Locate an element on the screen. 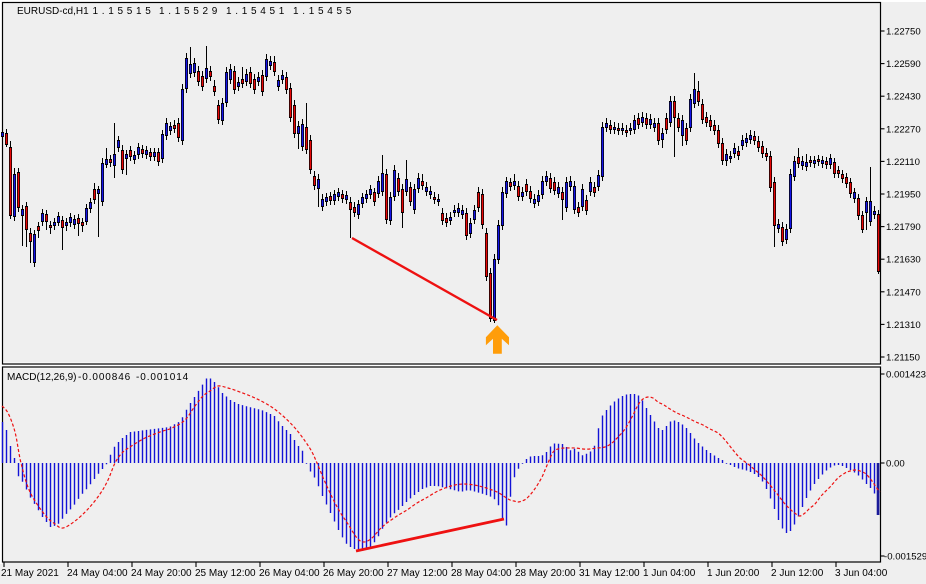  svg-text: EURUSD-cd,H1 is located at coordinates (53, 11).